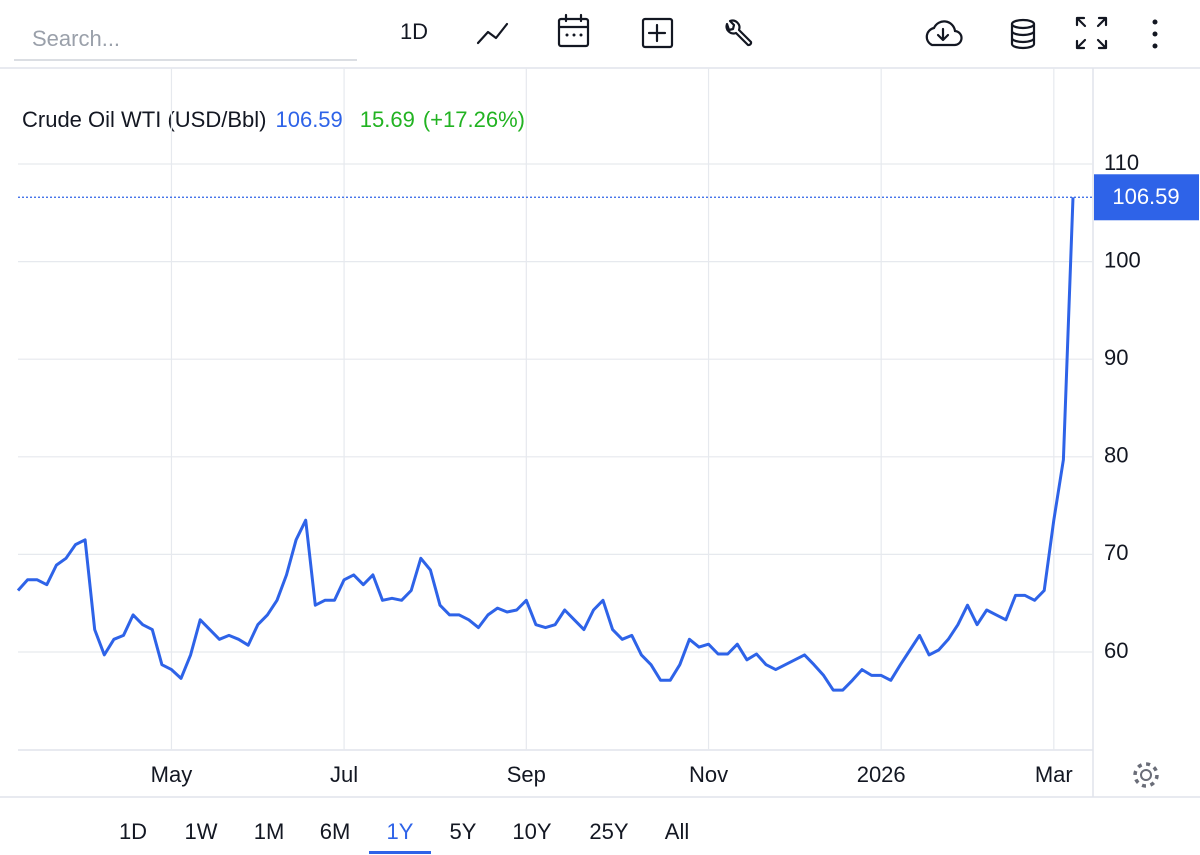  What do you see at coordinates (492, 33) in the screenshot?
I see `chart-type-icon` at bounding box center [492, 33].